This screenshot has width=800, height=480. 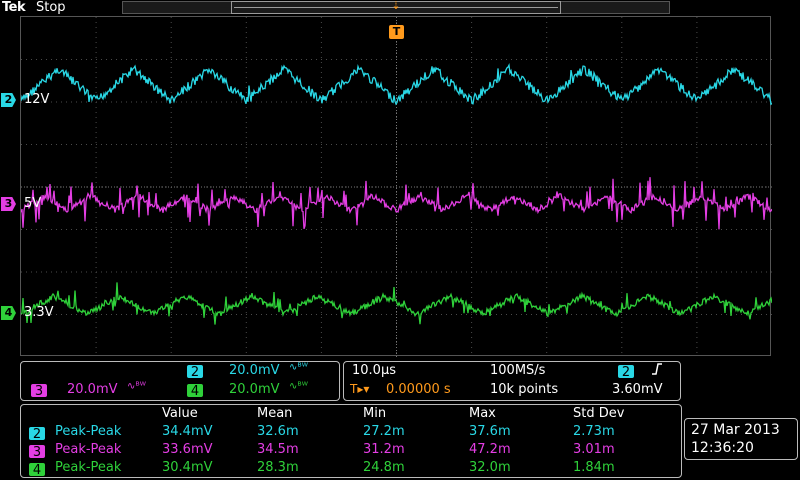 I want to click on ch3-scale: 20.0mV, so click(x=92, y=389).